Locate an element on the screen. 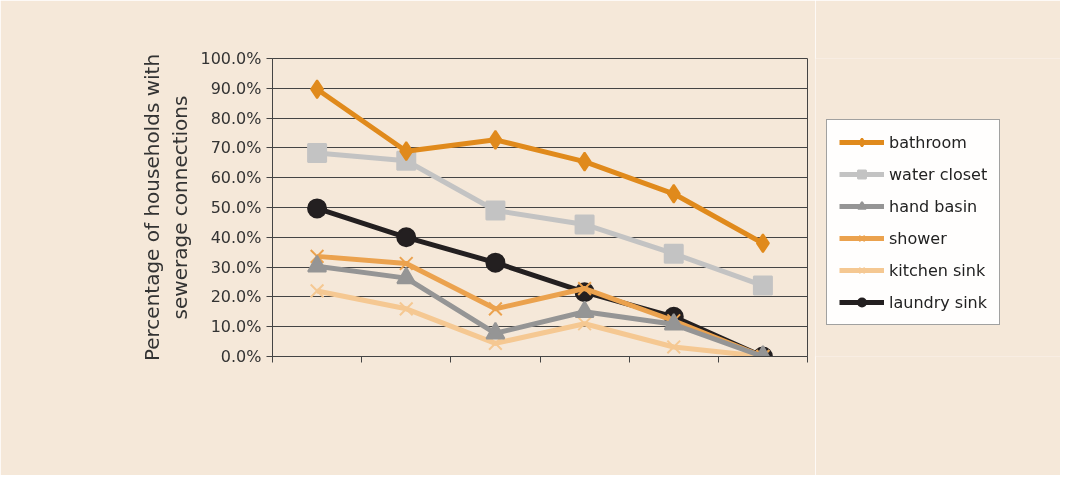 This screenshot has width=1069, height=481. y-tick-label: 0.0% is located at coordinates (241, 356).